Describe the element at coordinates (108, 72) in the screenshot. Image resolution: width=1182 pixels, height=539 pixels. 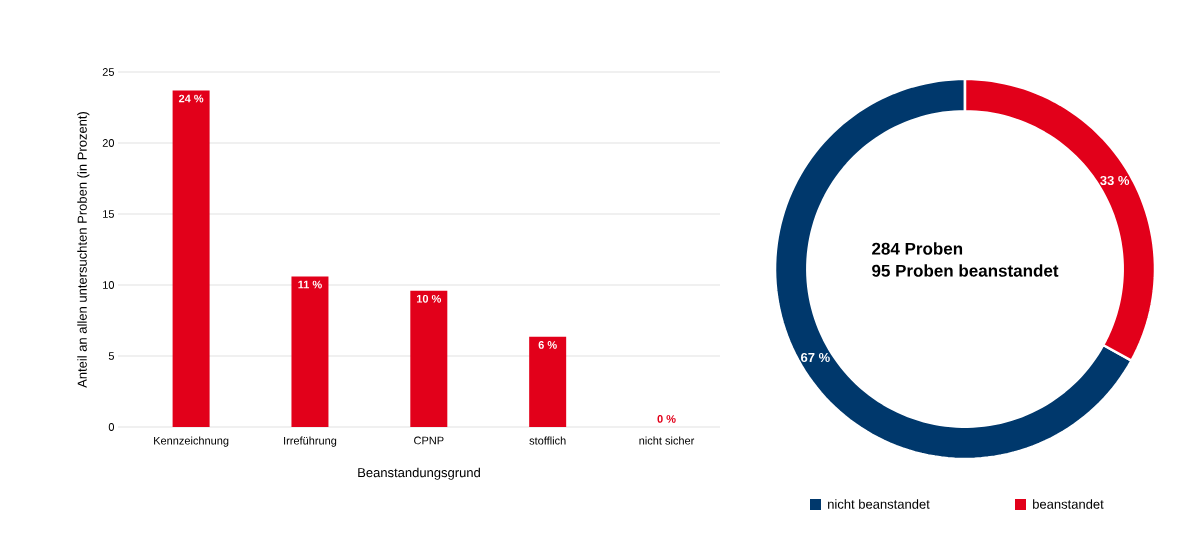
I see `y-tick-label: 25` at that location.